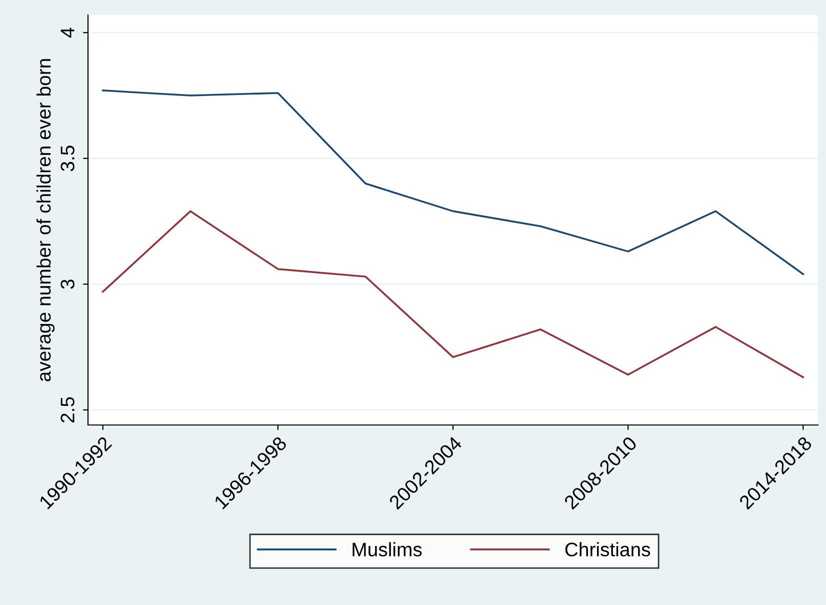 Image resolution: width=826 pixels, height=605 pixels. What do you see at coordinates (387, 549) in the screenshot?
I see `legend-label: Muslims` at bounding box center [387, 549].